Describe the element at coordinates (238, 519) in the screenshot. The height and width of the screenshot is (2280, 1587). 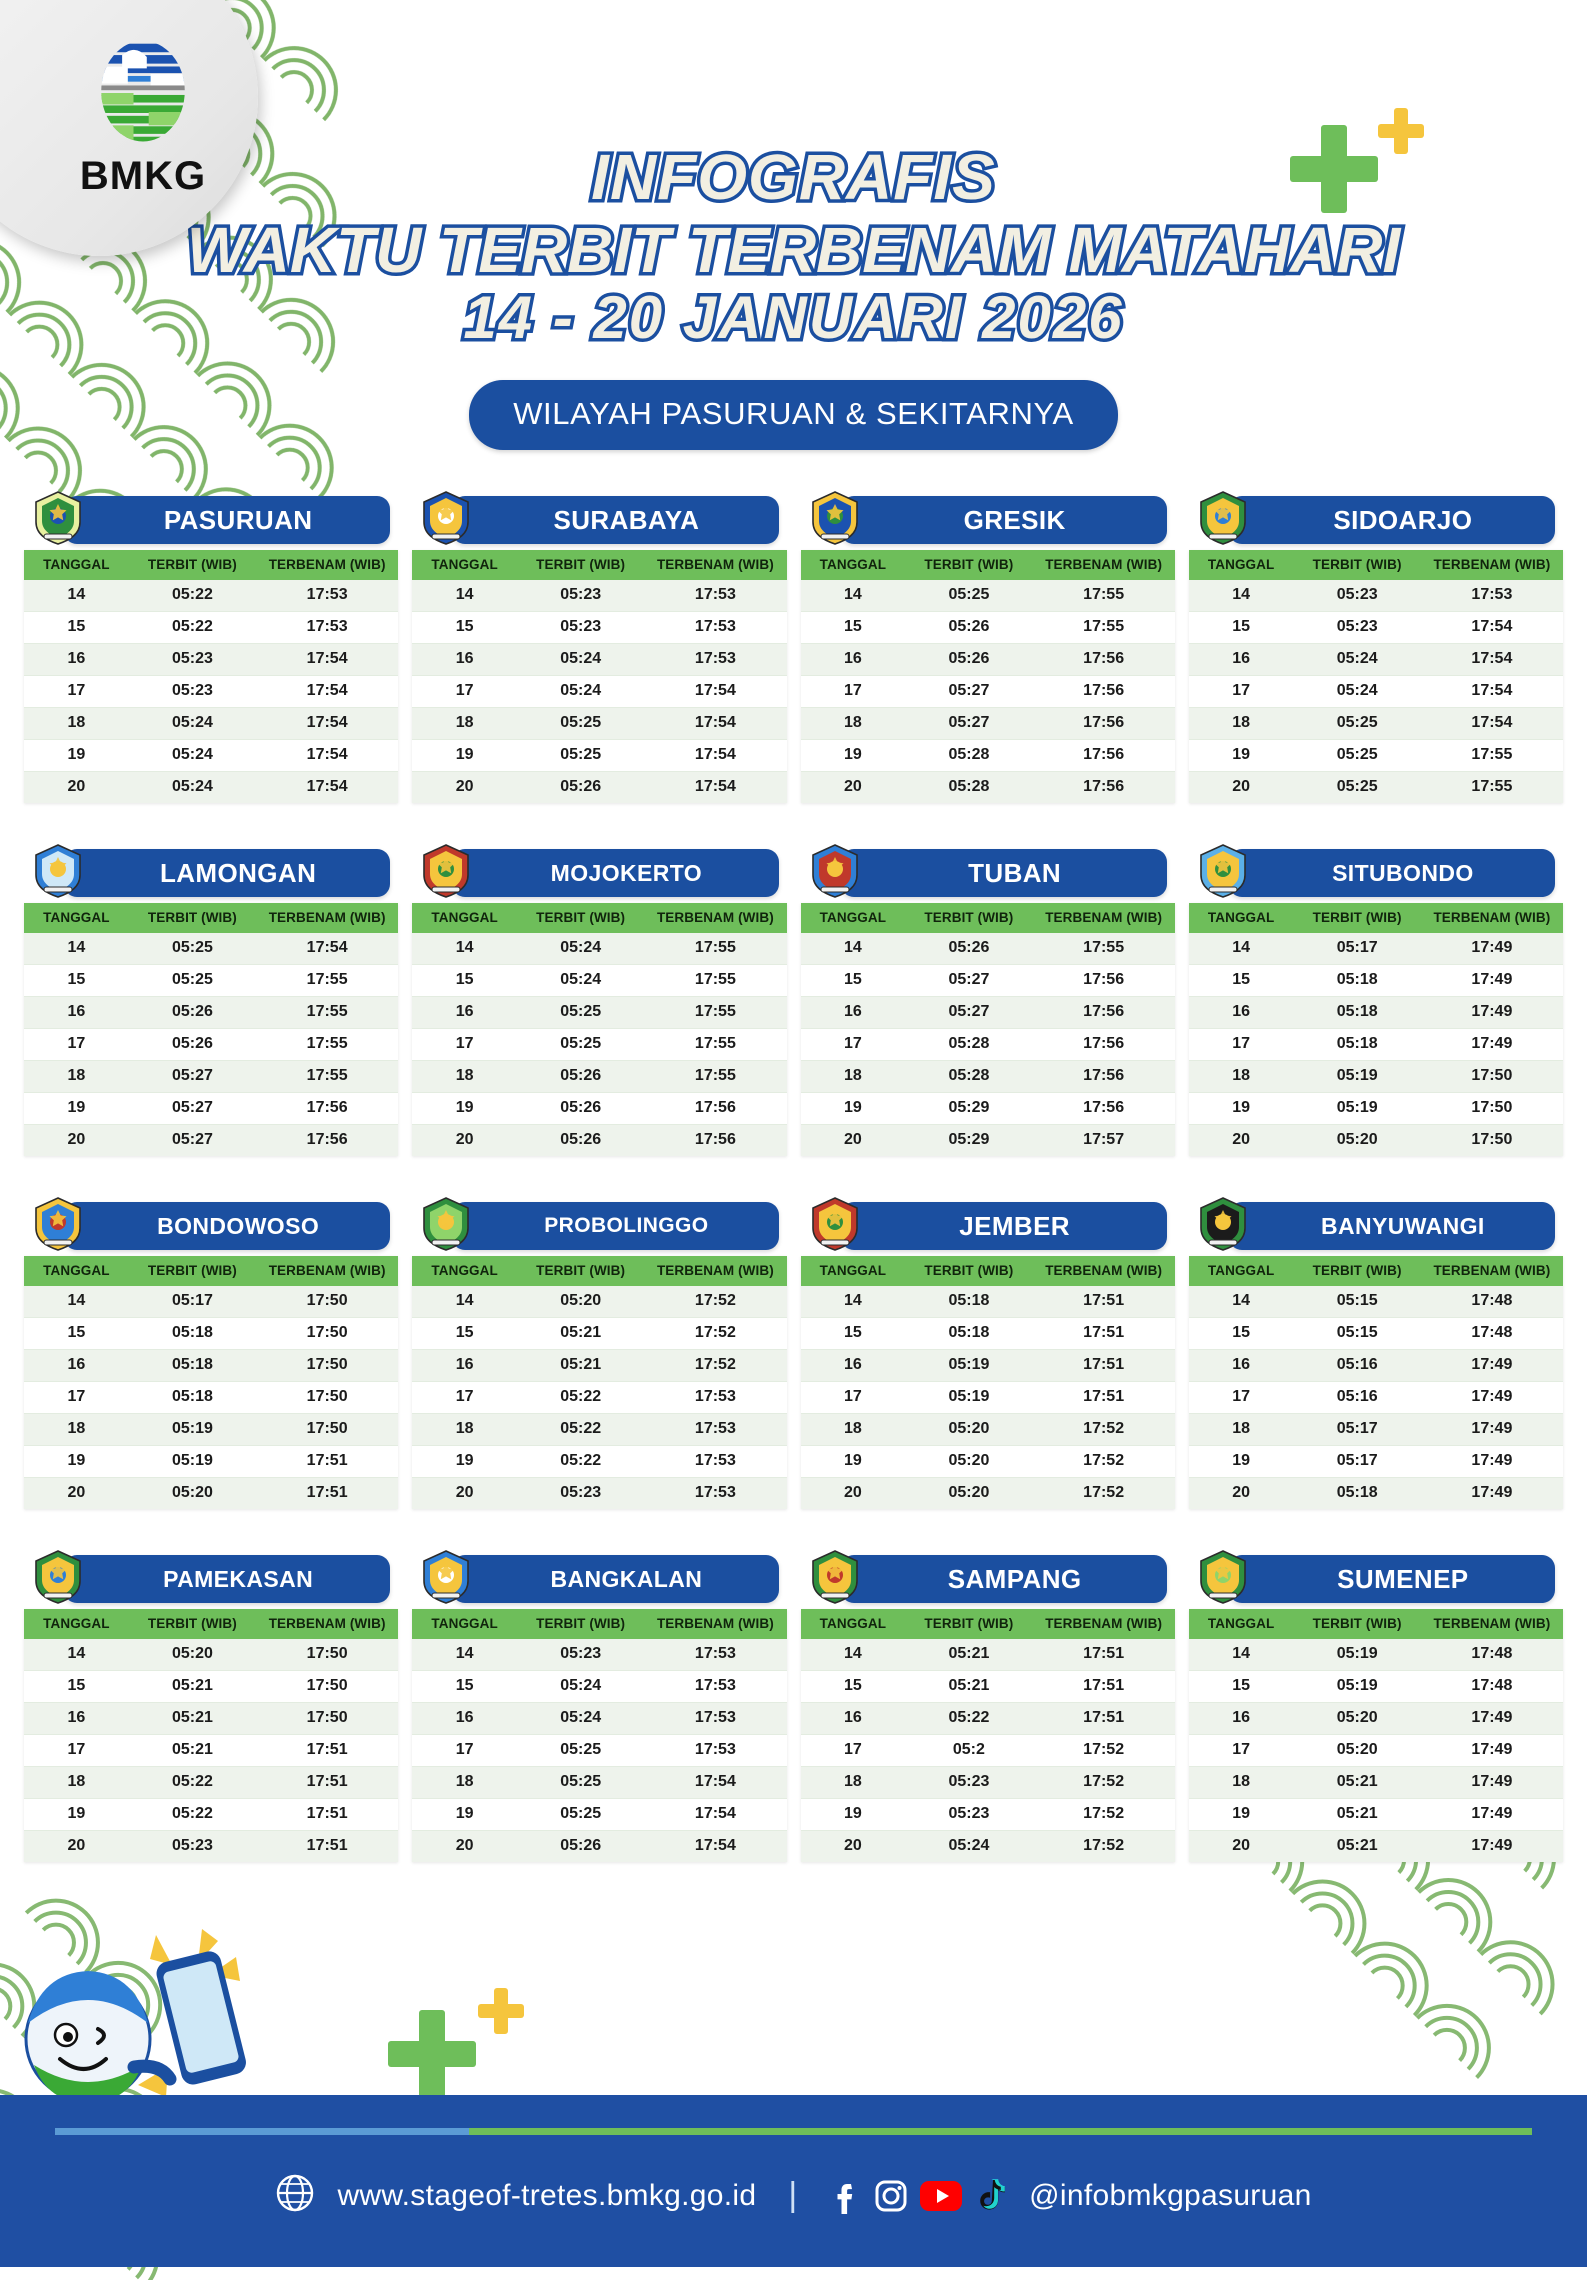
I see `region-name-label: PASURUAN` at that location.